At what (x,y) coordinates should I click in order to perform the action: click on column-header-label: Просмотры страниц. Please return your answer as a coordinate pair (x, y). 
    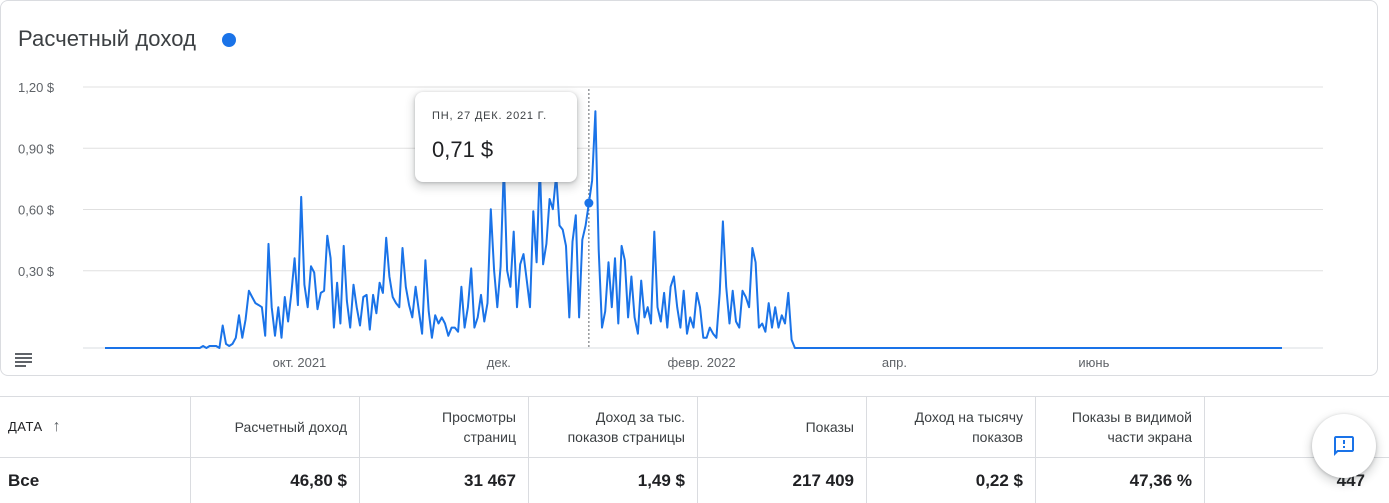
    Looking at the image, I should click on (479, 427).